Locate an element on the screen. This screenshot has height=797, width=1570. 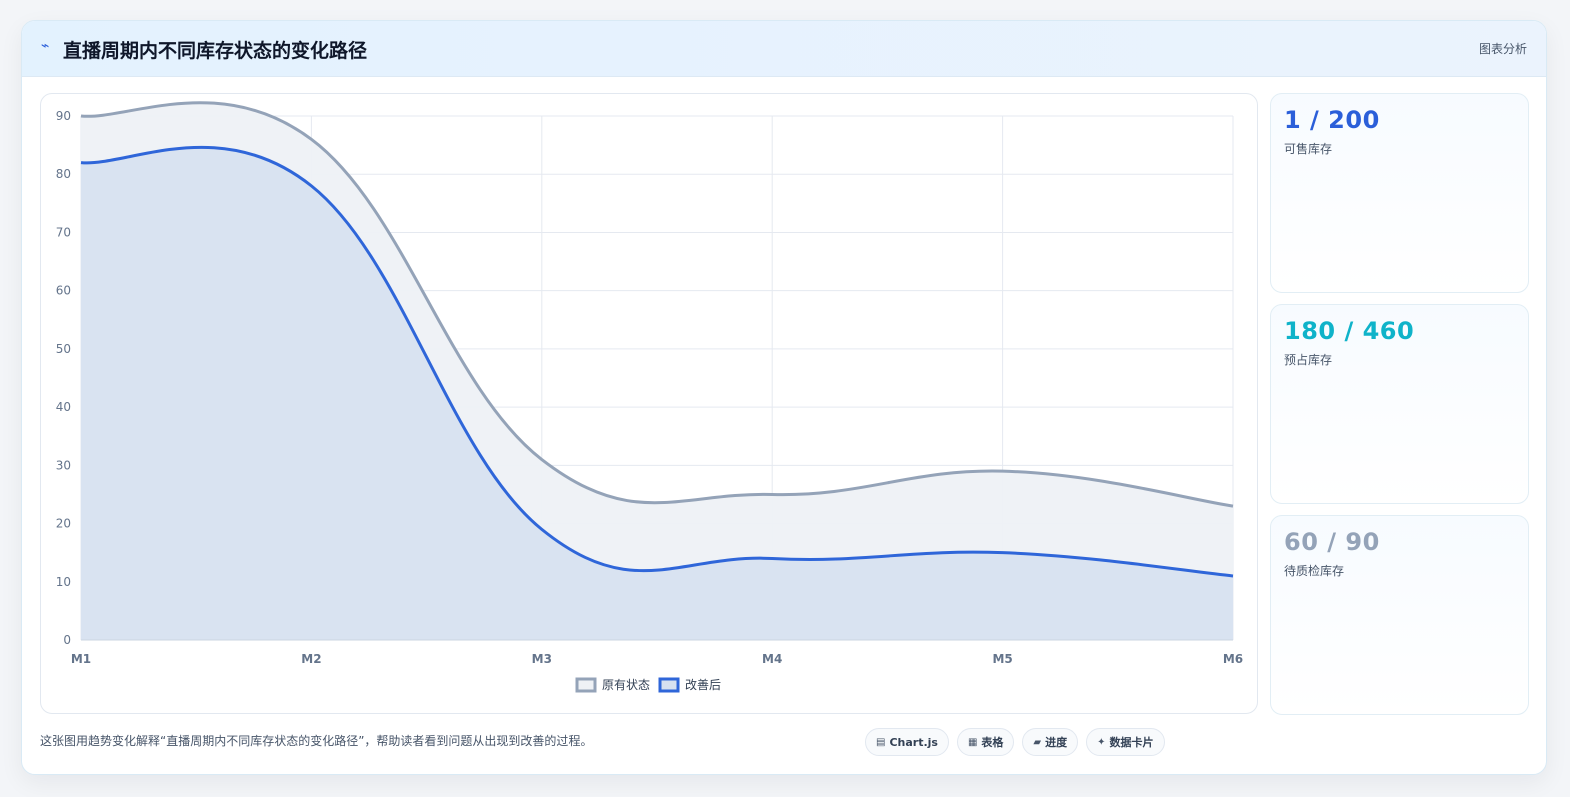
y-tick-label: 90 is located at coordinates (63, 116).